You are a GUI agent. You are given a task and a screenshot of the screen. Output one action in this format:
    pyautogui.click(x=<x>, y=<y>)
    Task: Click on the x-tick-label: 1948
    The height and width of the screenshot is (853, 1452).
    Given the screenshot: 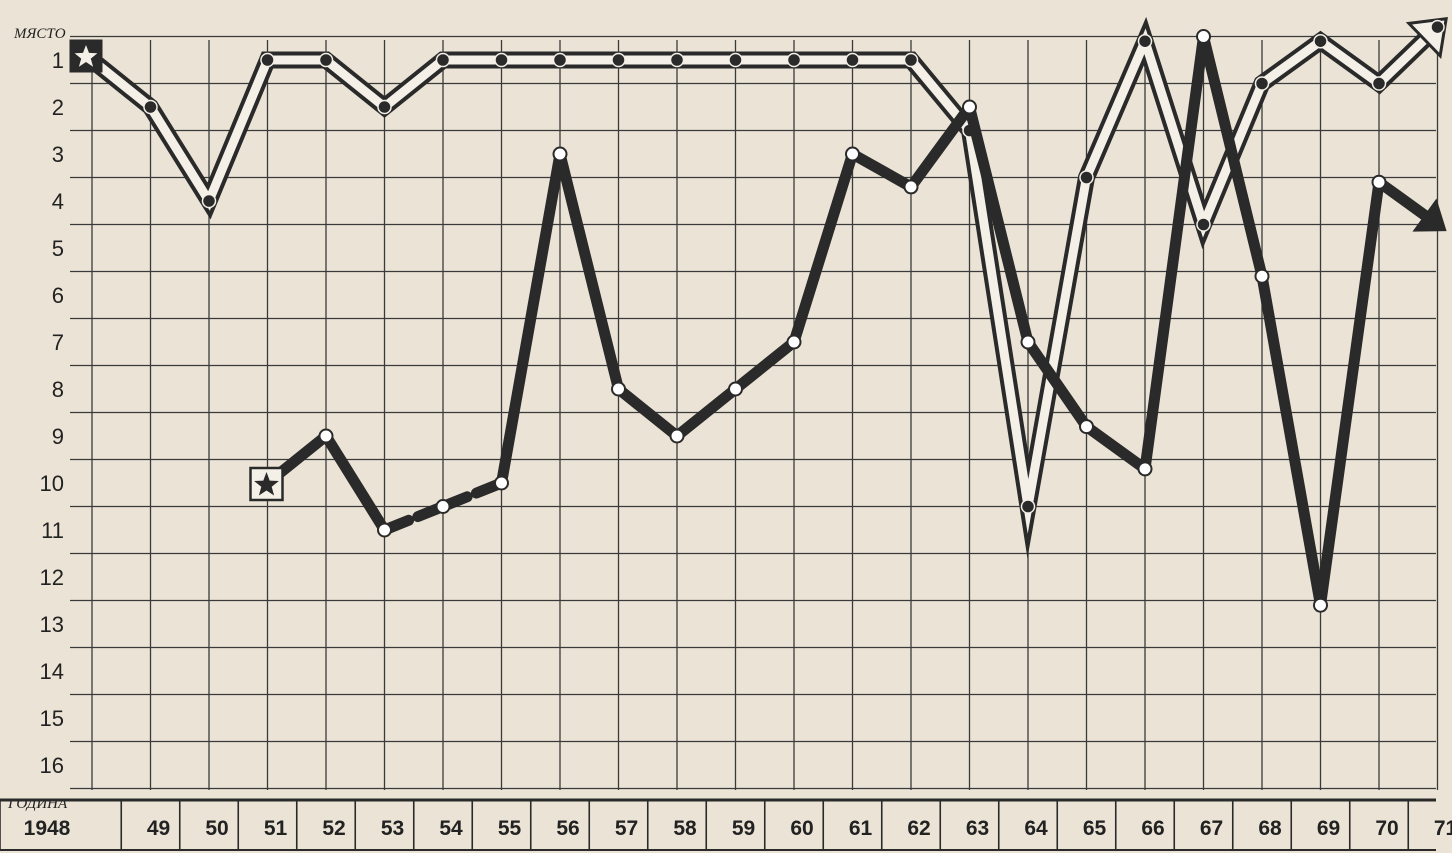 What is the action you would take?
    pyautogui.click(x=47, y=828)
    